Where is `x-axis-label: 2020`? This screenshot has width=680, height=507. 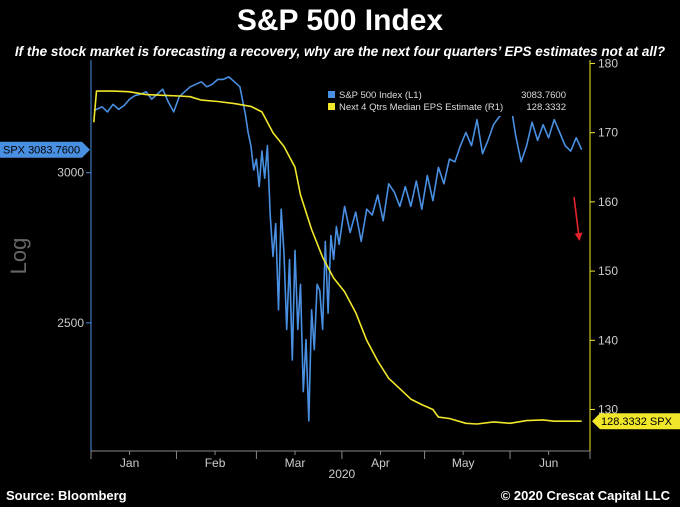
x-axis-label: 2020 is located at coordinates (342, 474).